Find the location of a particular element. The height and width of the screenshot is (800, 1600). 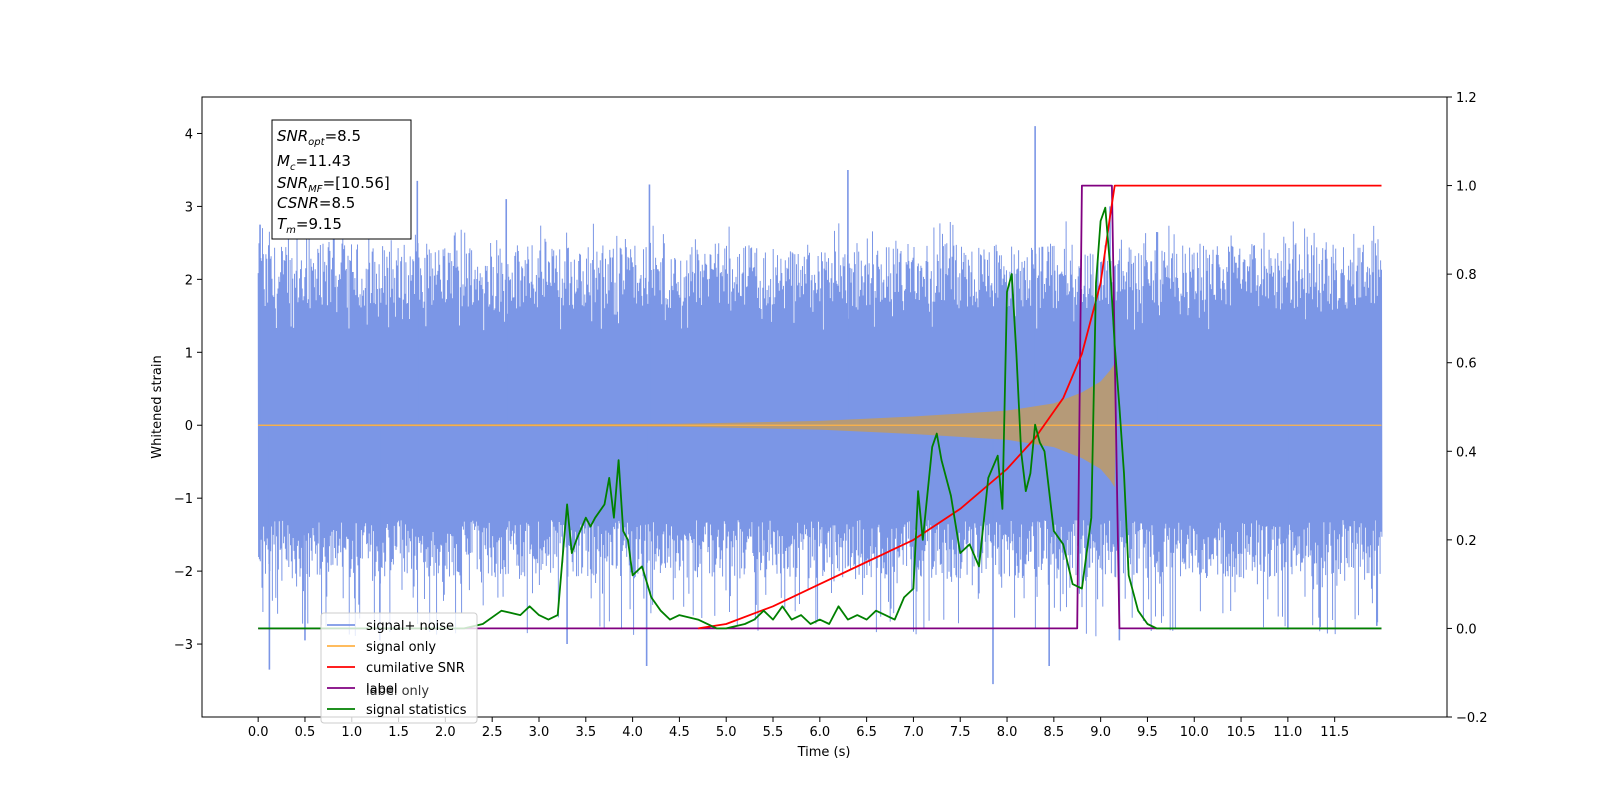

x-tick-label-10: 5.0 is located at coordinates (726, 732).